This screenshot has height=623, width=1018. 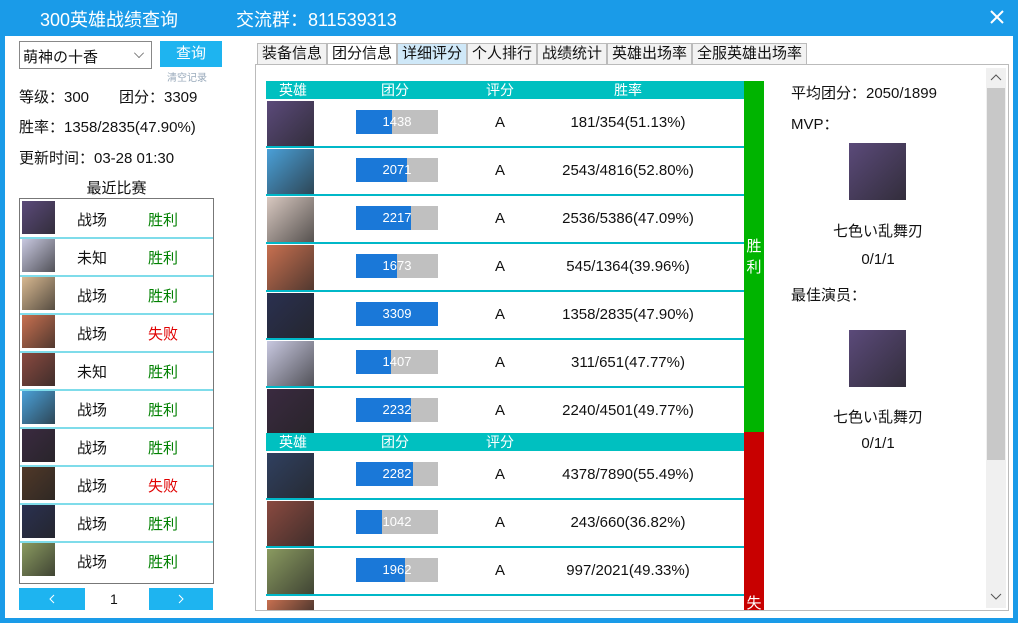 I want to click on table-header, so click(x=505, y=442).